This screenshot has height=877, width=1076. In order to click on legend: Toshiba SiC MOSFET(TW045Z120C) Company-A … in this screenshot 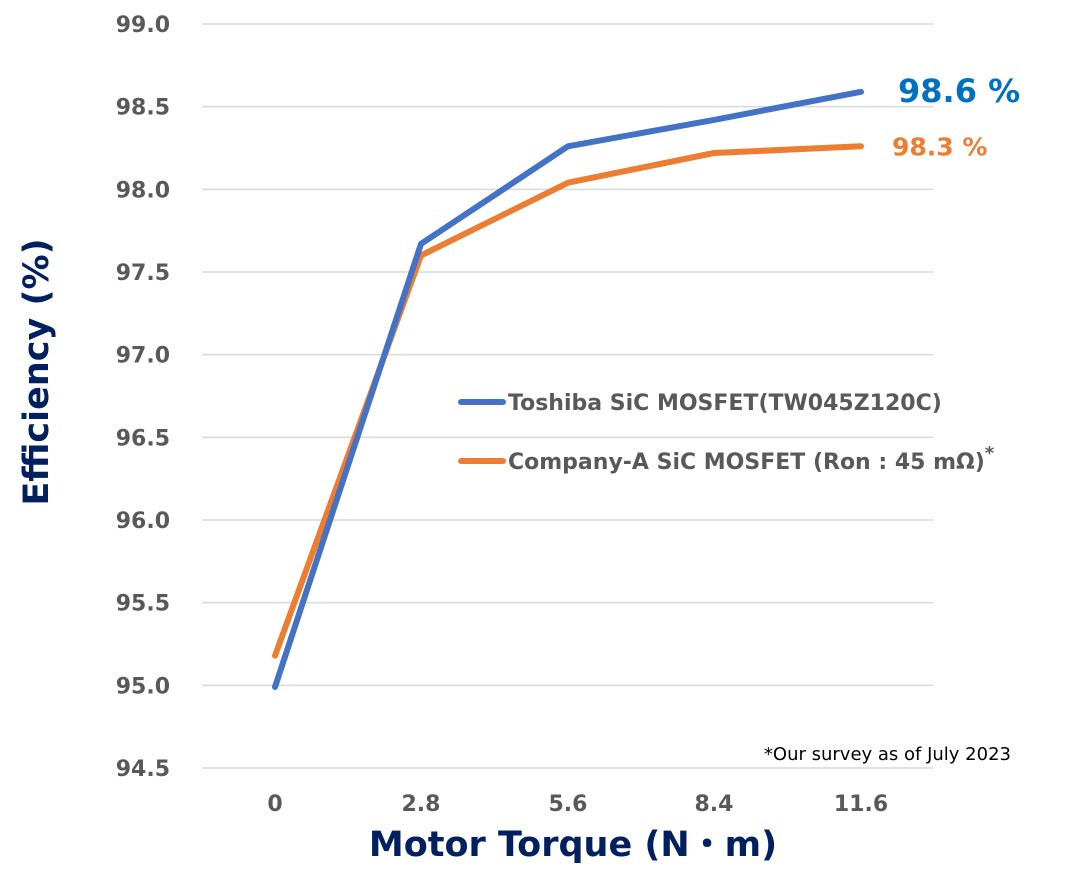, I will do `click(726, 433)`.